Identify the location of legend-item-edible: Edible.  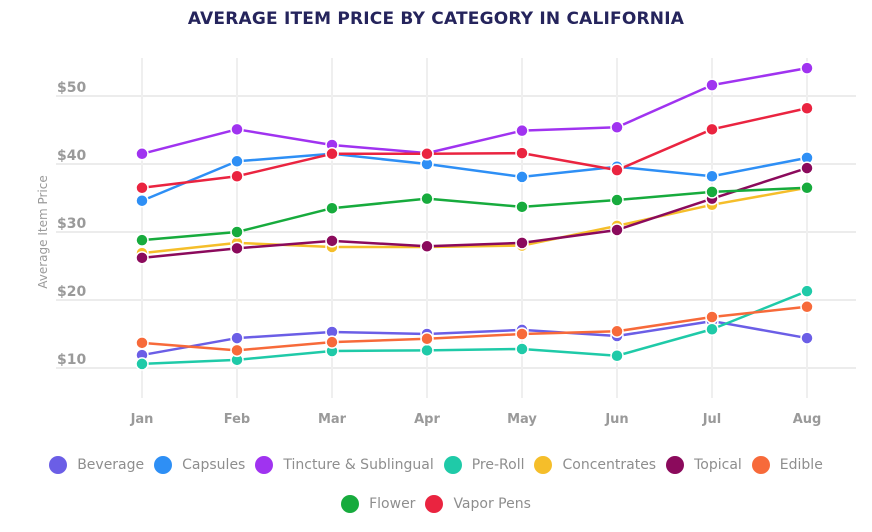
(787, 465).